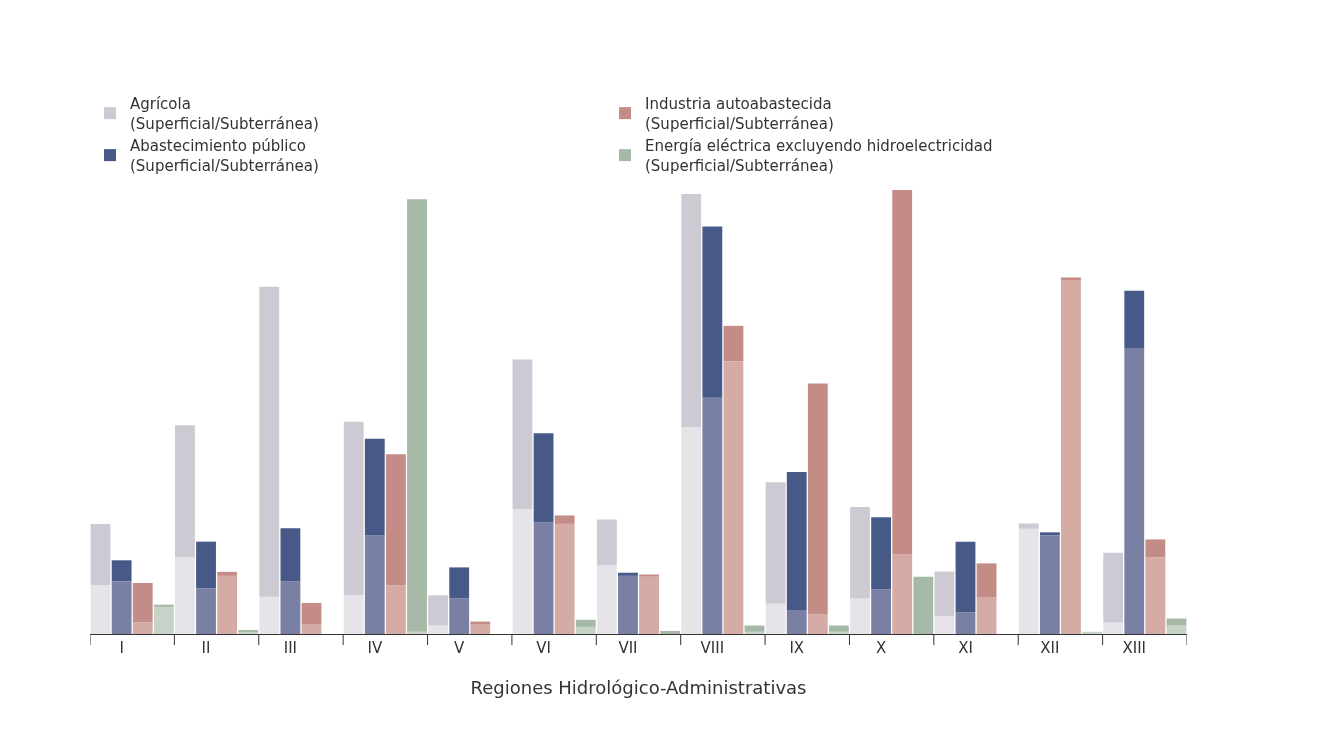 This screenshot has width=1337, height=749. I want to click on x-tick-label: IX, so click(797, 648).